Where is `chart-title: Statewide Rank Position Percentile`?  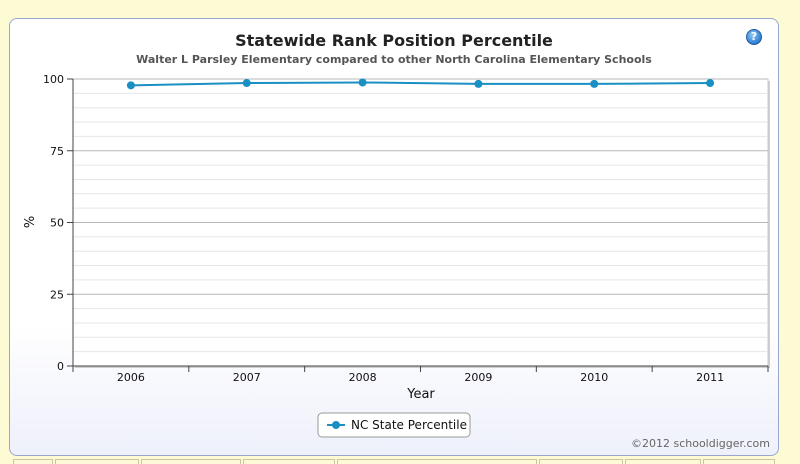 chart-title: Statewide Rank Position Percentile is located at coordinates (394, 40).